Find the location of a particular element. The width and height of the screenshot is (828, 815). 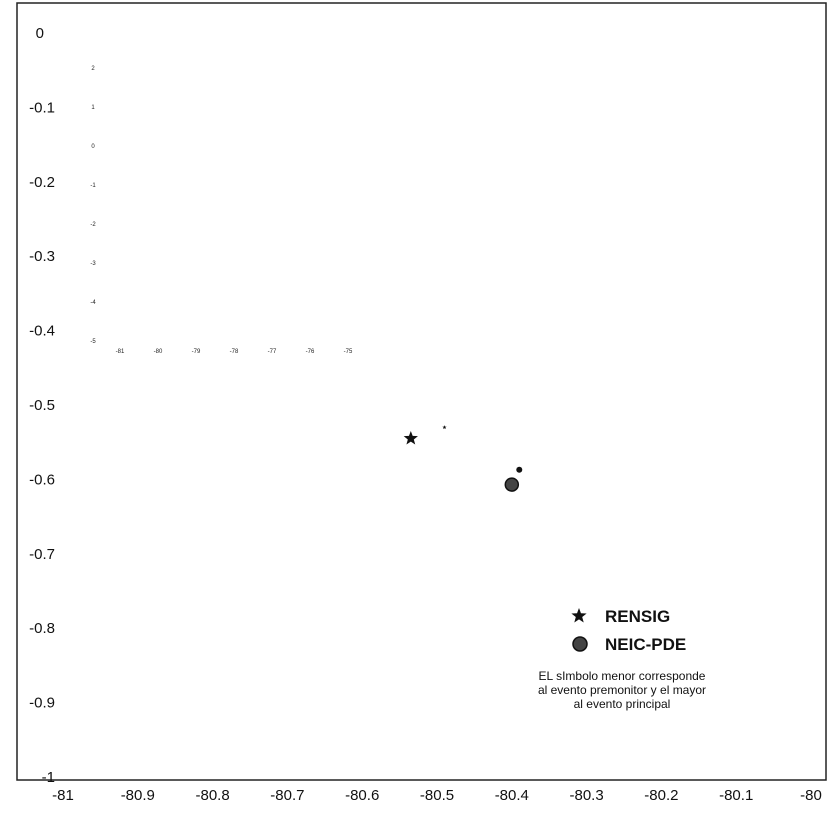

y-tick-label: -1 is located at coordinates (48, 777).